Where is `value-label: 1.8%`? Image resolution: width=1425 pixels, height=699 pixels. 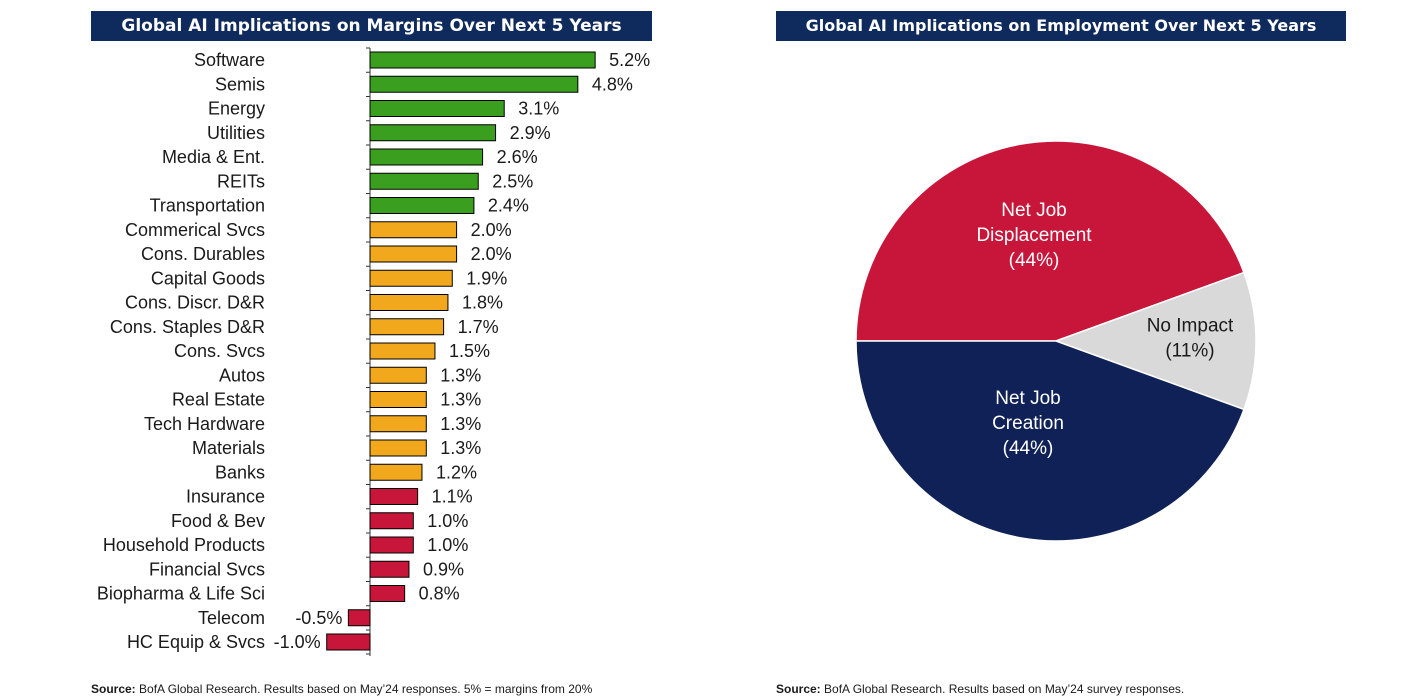
value-label: 1.8% is located at coordinates (482, 303).